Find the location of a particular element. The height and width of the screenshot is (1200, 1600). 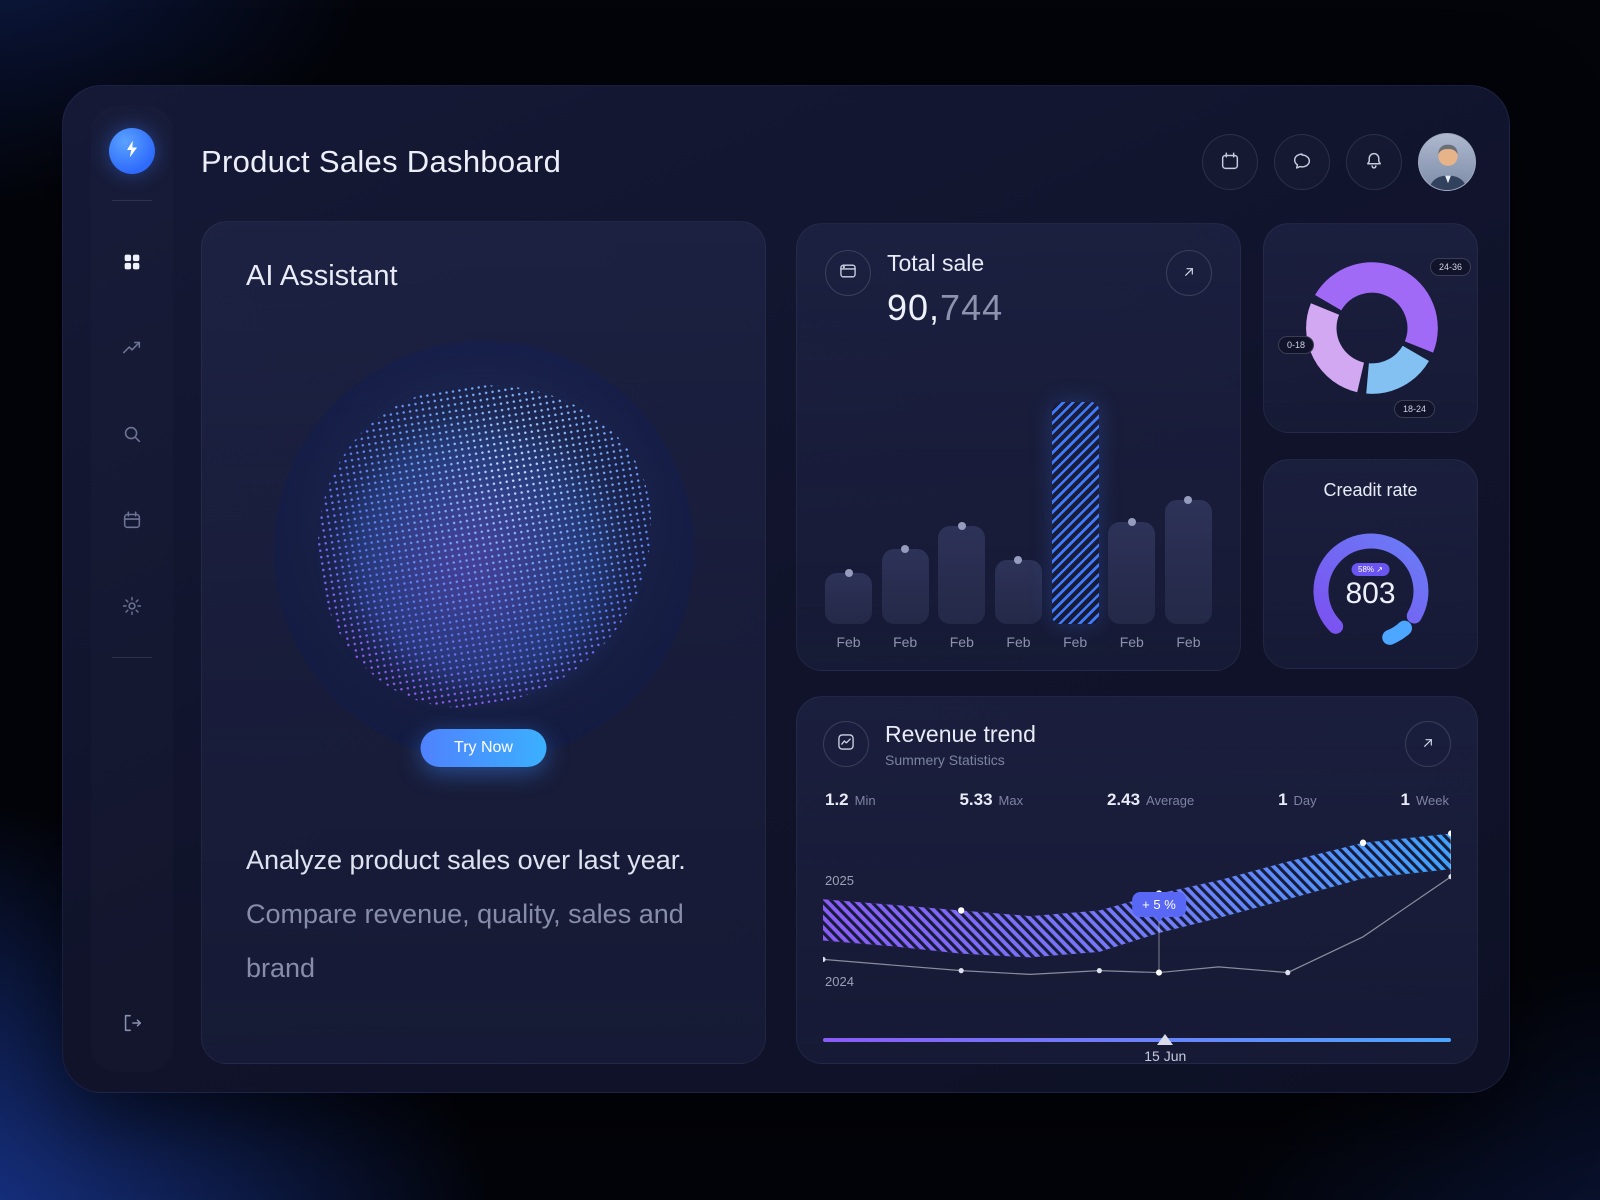

stat-max: 5.33 Max is located at coordinates (991, 800).